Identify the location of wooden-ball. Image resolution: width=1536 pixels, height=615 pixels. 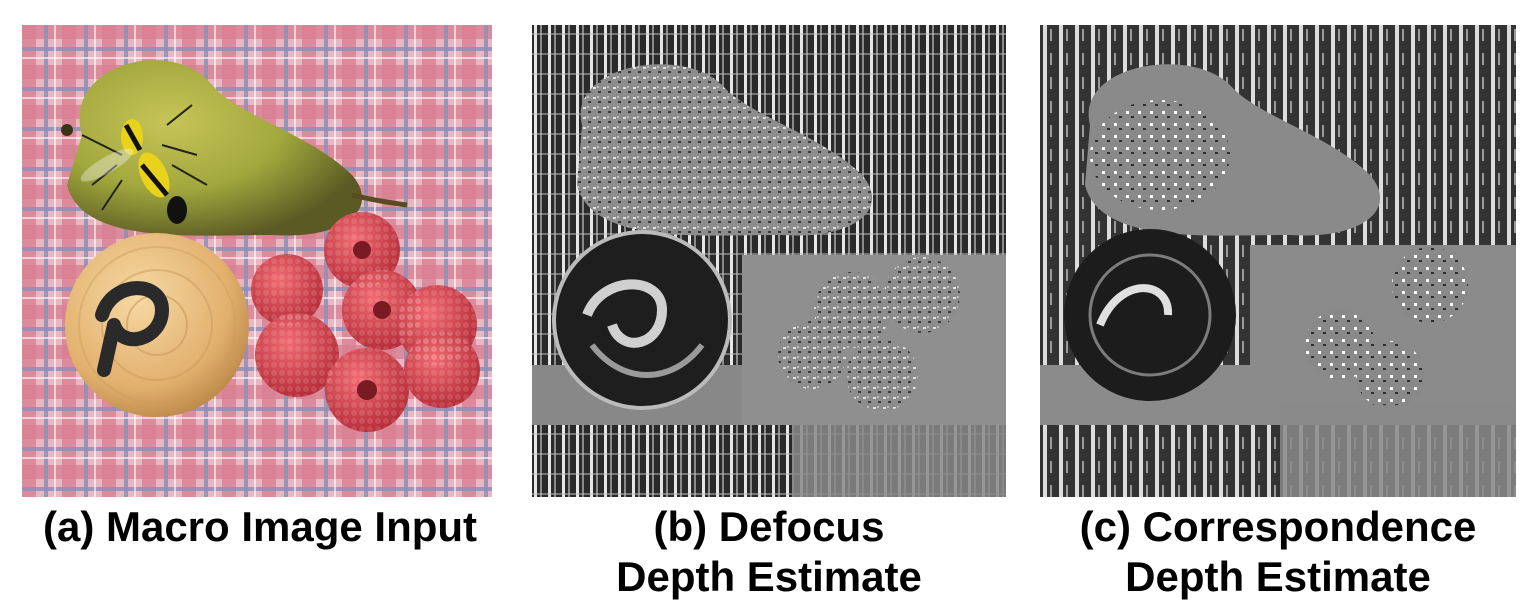
(157, 325).